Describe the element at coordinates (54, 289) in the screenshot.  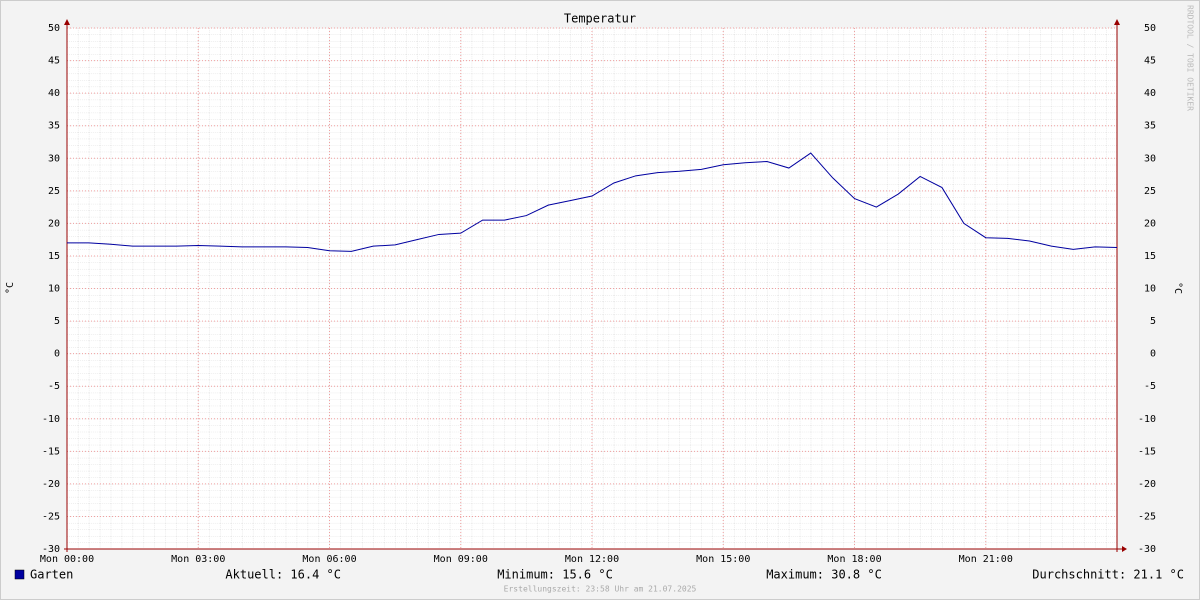
I see `y-tick-label: 10` at that location.